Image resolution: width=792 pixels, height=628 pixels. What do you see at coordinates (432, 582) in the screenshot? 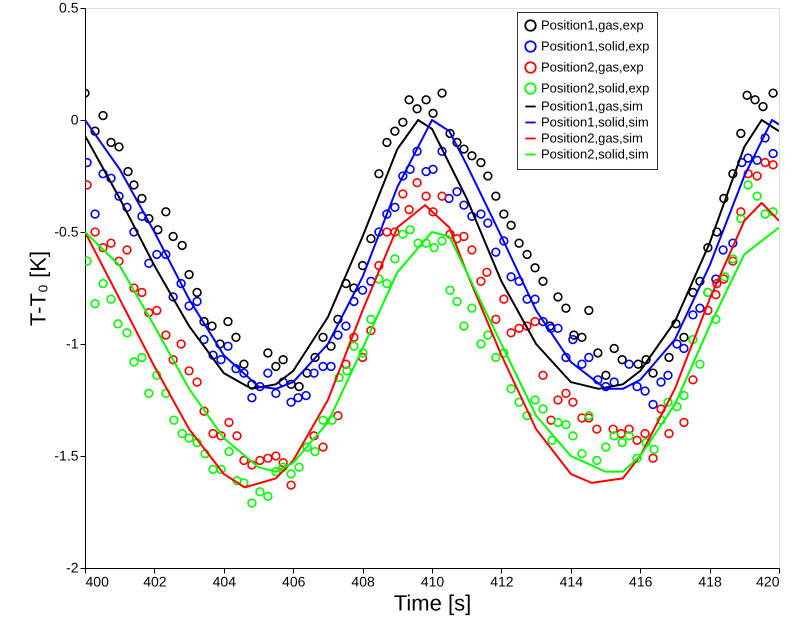
I see `x-tick-label: 410` at bounding box center [432, 582].